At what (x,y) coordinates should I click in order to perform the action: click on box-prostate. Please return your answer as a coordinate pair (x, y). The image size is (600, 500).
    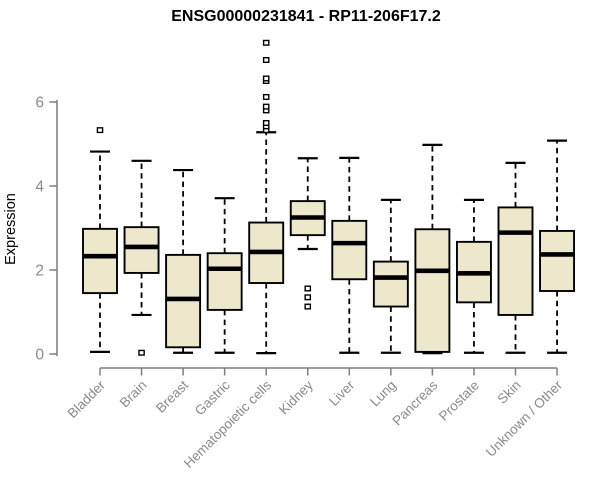
    Looking at the image, I should click on (474, 276).